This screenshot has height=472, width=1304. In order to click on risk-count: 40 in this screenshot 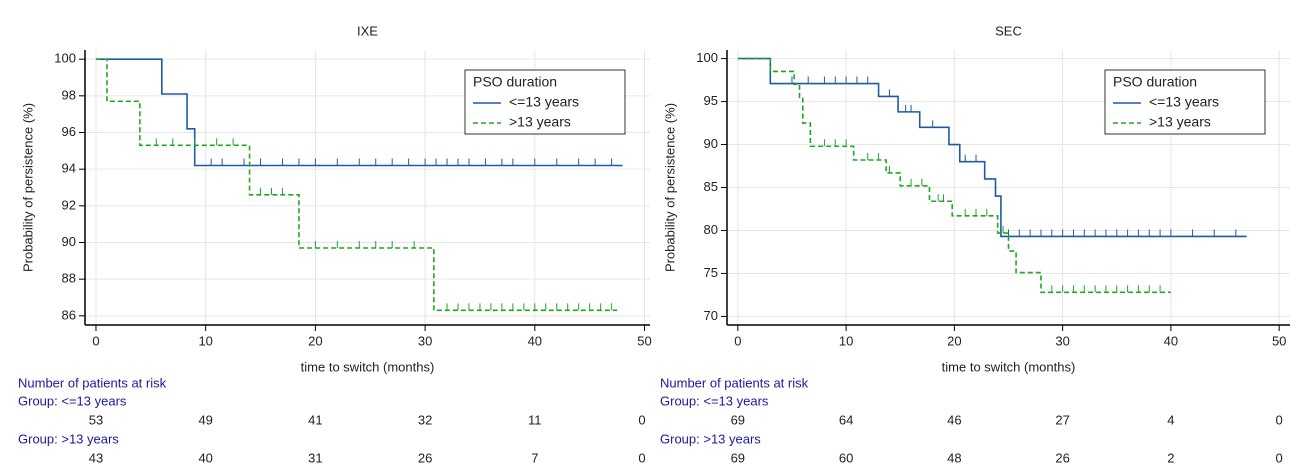, I will do `click(205, 457)`.